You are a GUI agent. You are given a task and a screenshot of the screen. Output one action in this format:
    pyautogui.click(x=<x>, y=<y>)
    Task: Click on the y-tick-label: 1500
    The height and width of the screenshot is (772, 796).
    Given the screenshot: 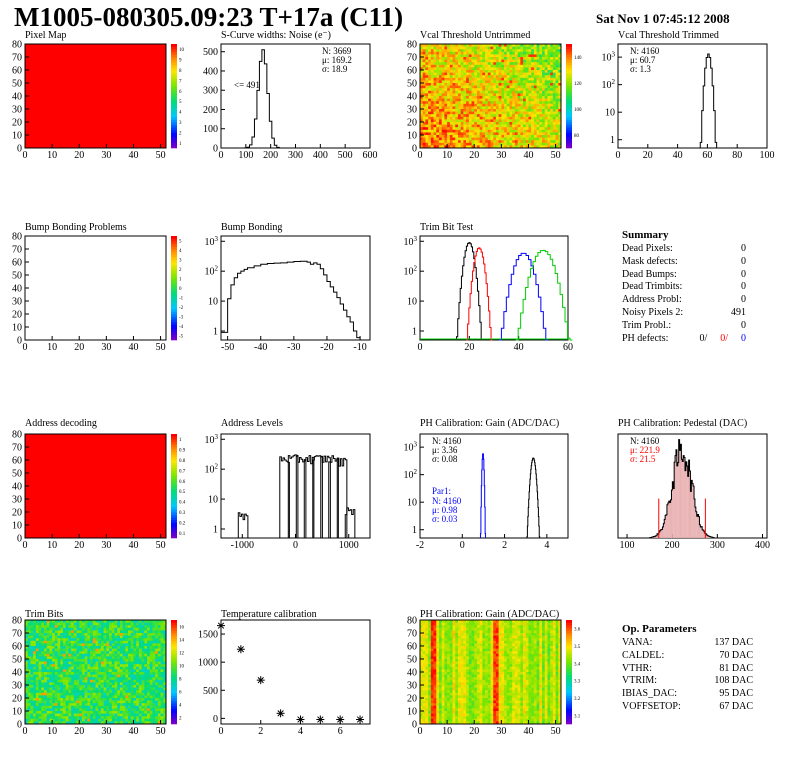 What is the action you would take?
    pyautogui.click(x=208, y=635)
    